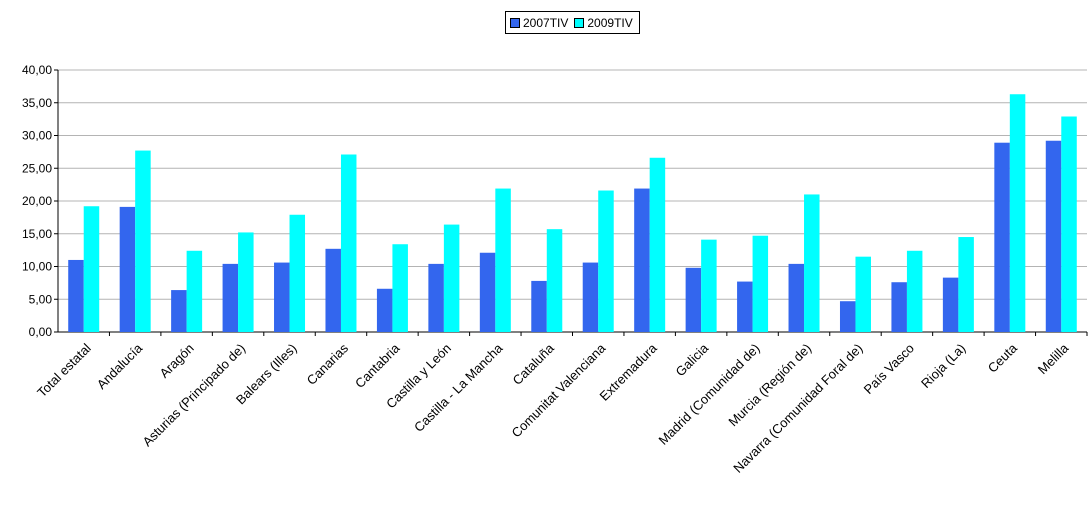  I want to click on x-tick-label: País Vasco, so click(889, 369).